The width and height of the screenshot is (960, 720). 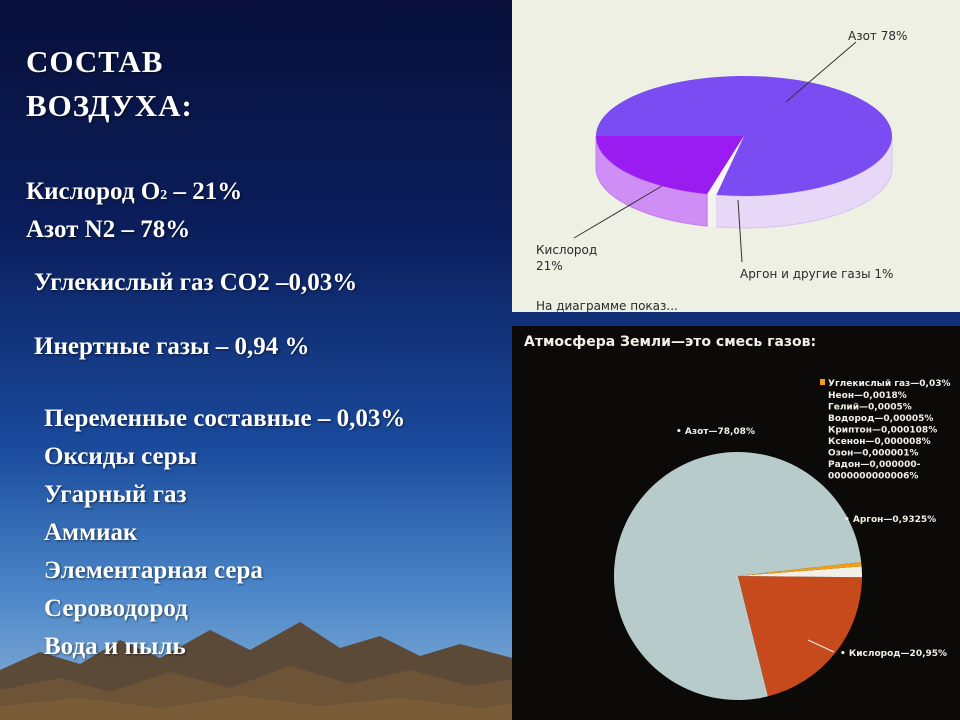 What do you see at coordinates (882, 431) in the screenshot?
I see `label-other-gas: Криптон—0,000108%` at bounding box center [882, 431].